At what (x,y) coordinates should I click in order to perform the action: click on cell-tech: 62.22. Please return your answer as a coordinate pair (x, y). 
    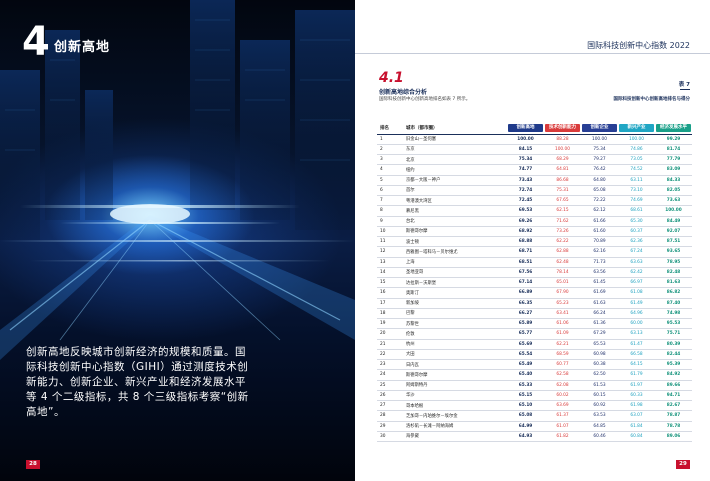
    Looking at the image, I should click on (562, 242).